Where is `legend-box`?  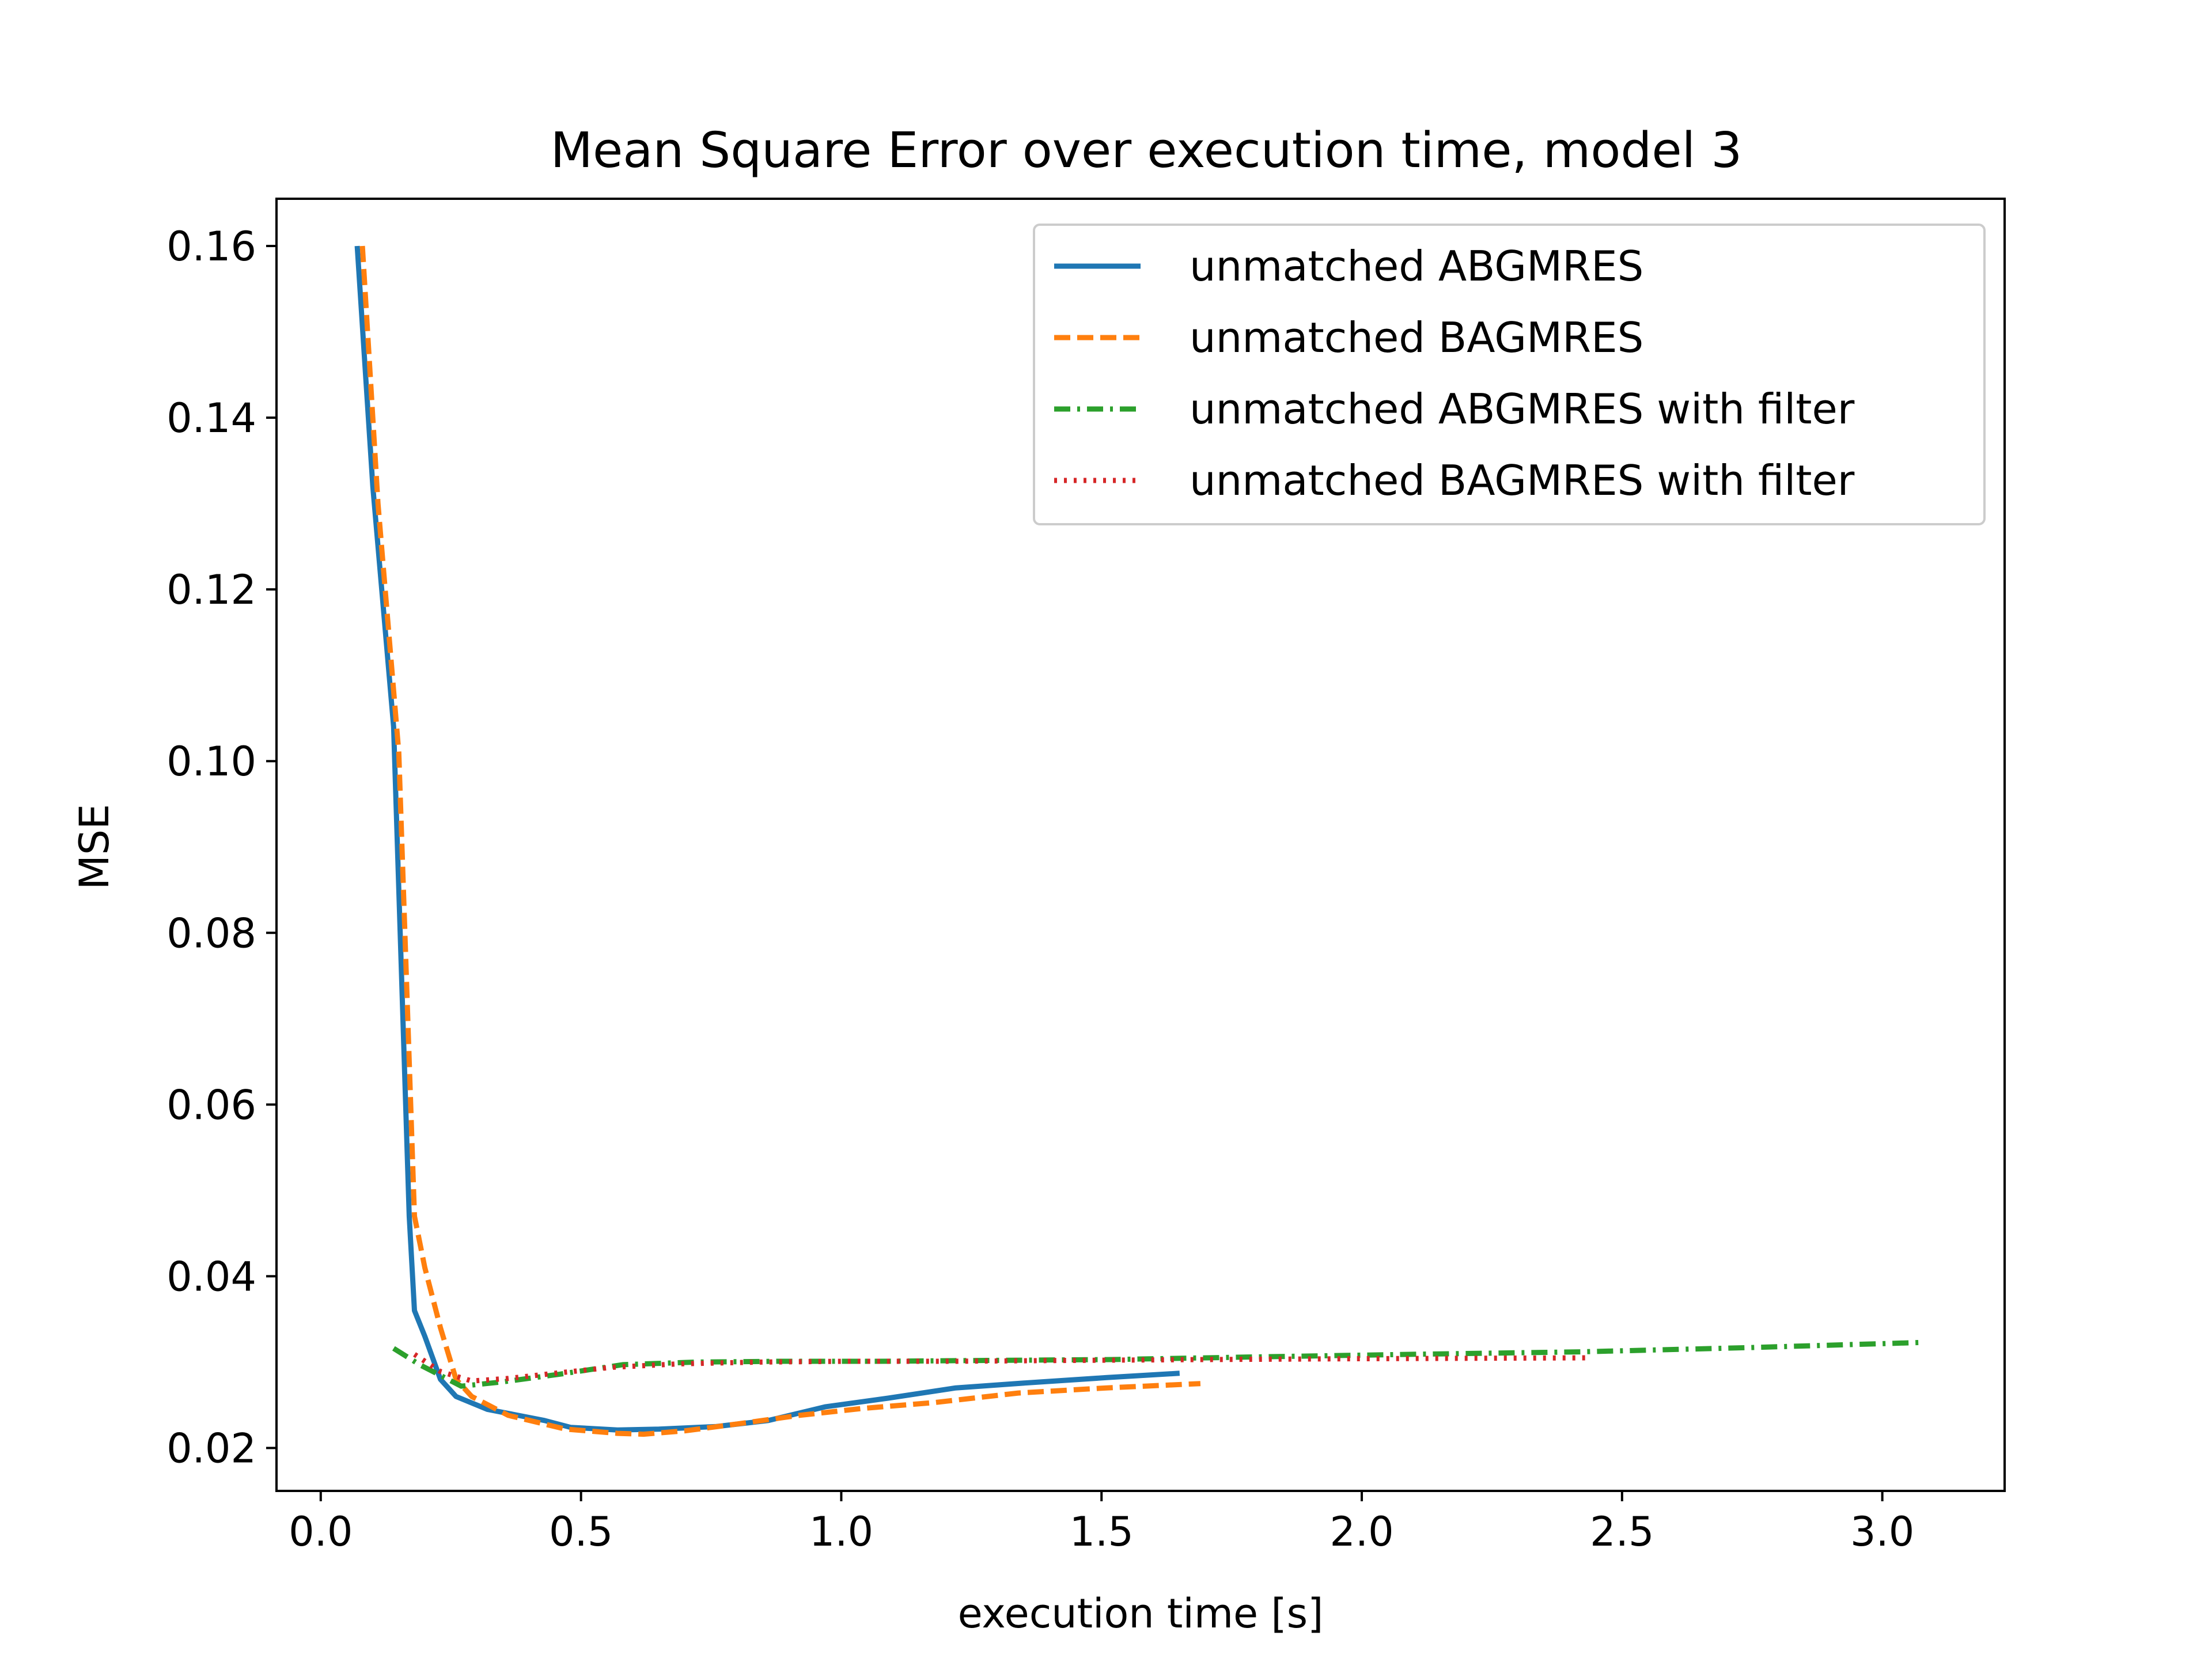 legend-box is located at coordinates (1509, 374).